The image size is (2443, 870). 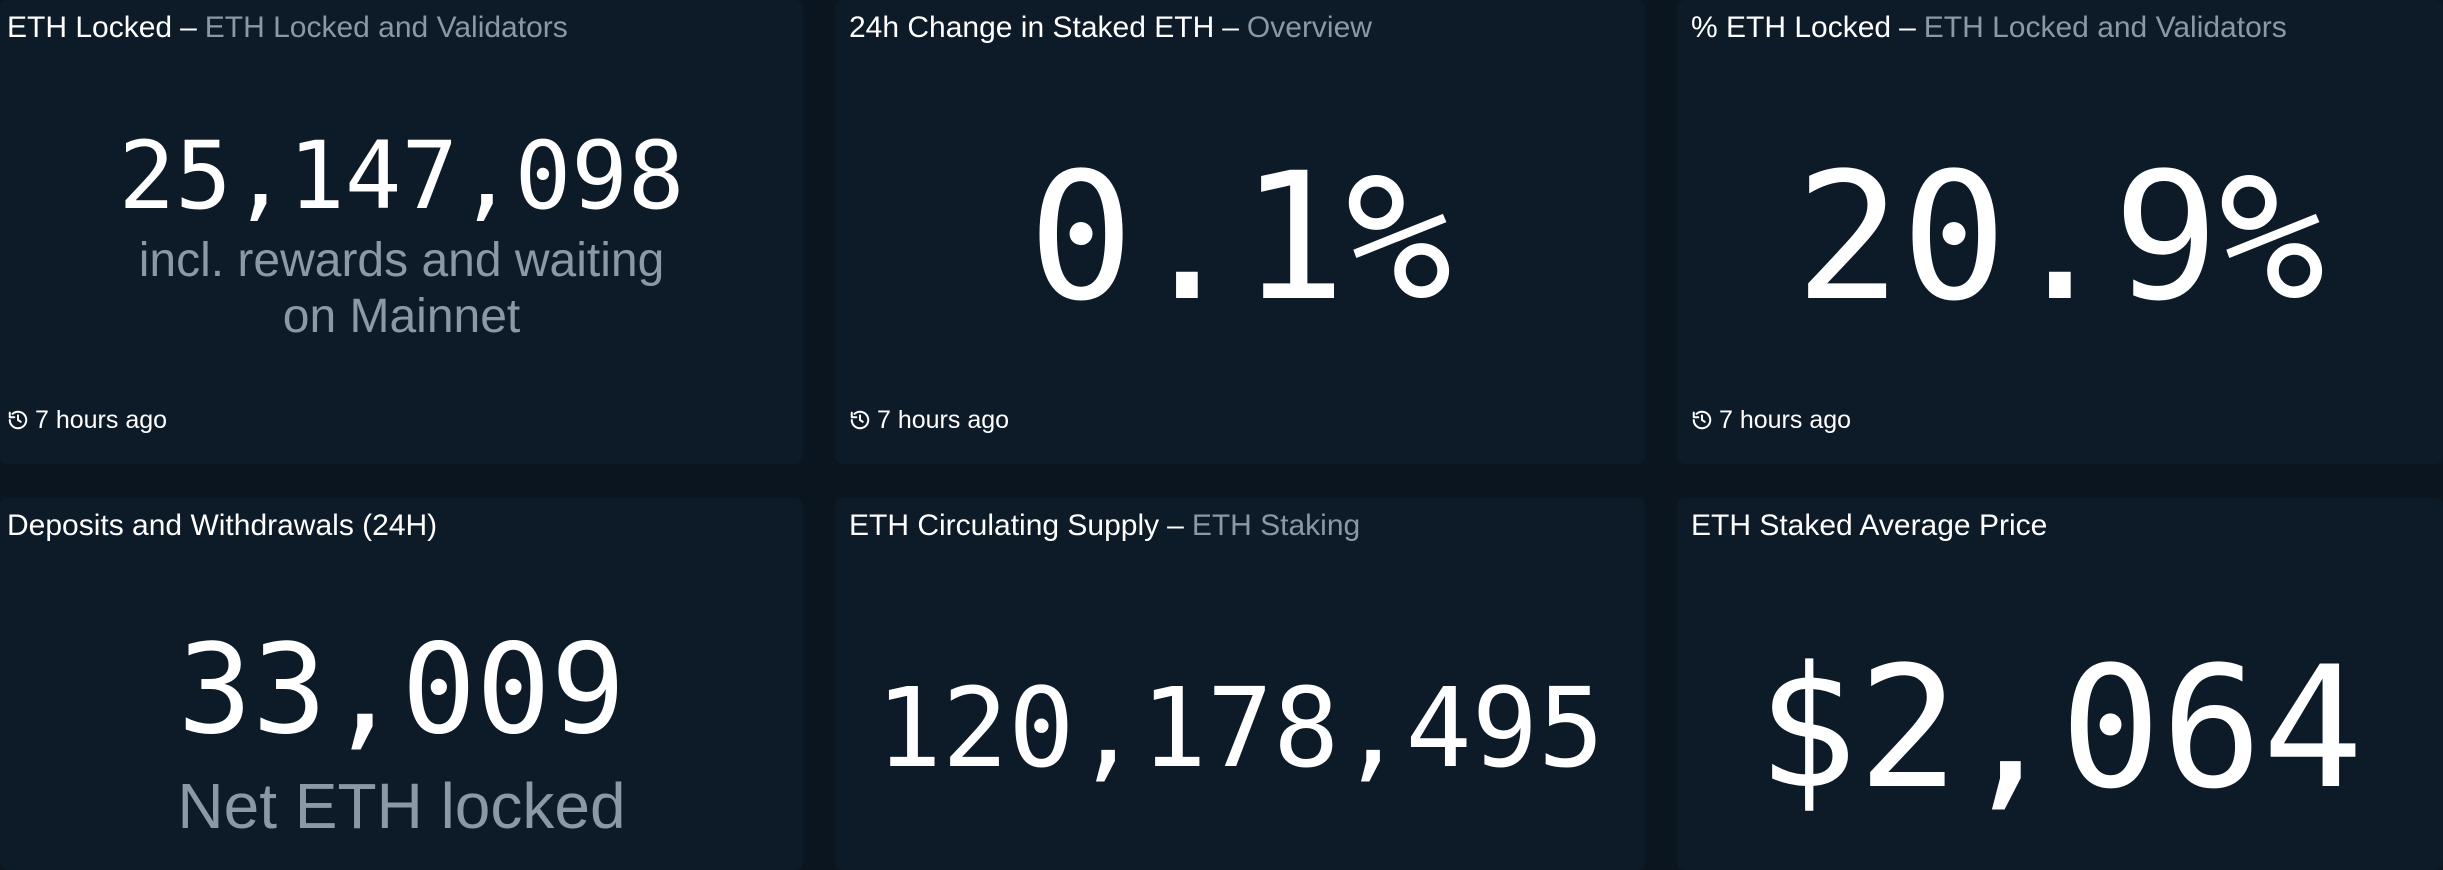 I want to click on panel-title: % ETH Locked – ETH Locked and Validators, so click(x=1989, y=28).